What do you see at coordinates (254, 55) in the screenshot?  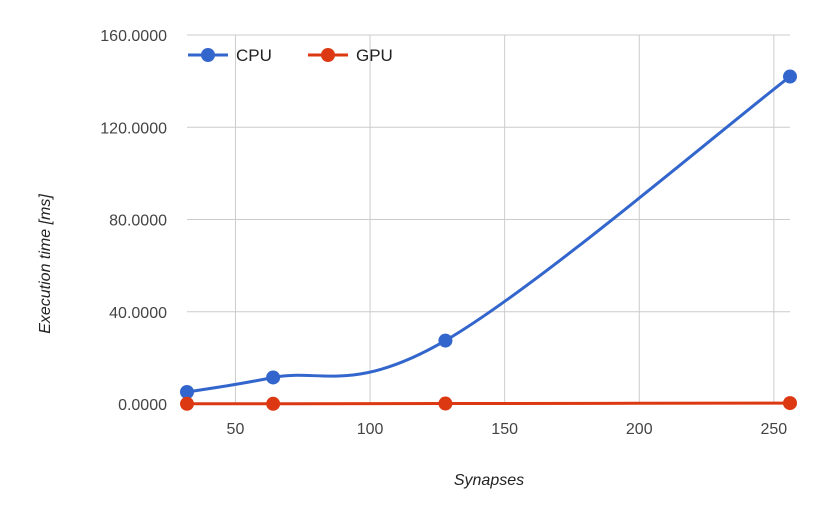 I see `cpu-legend-label: CPU` at bounding box center [254, 55].